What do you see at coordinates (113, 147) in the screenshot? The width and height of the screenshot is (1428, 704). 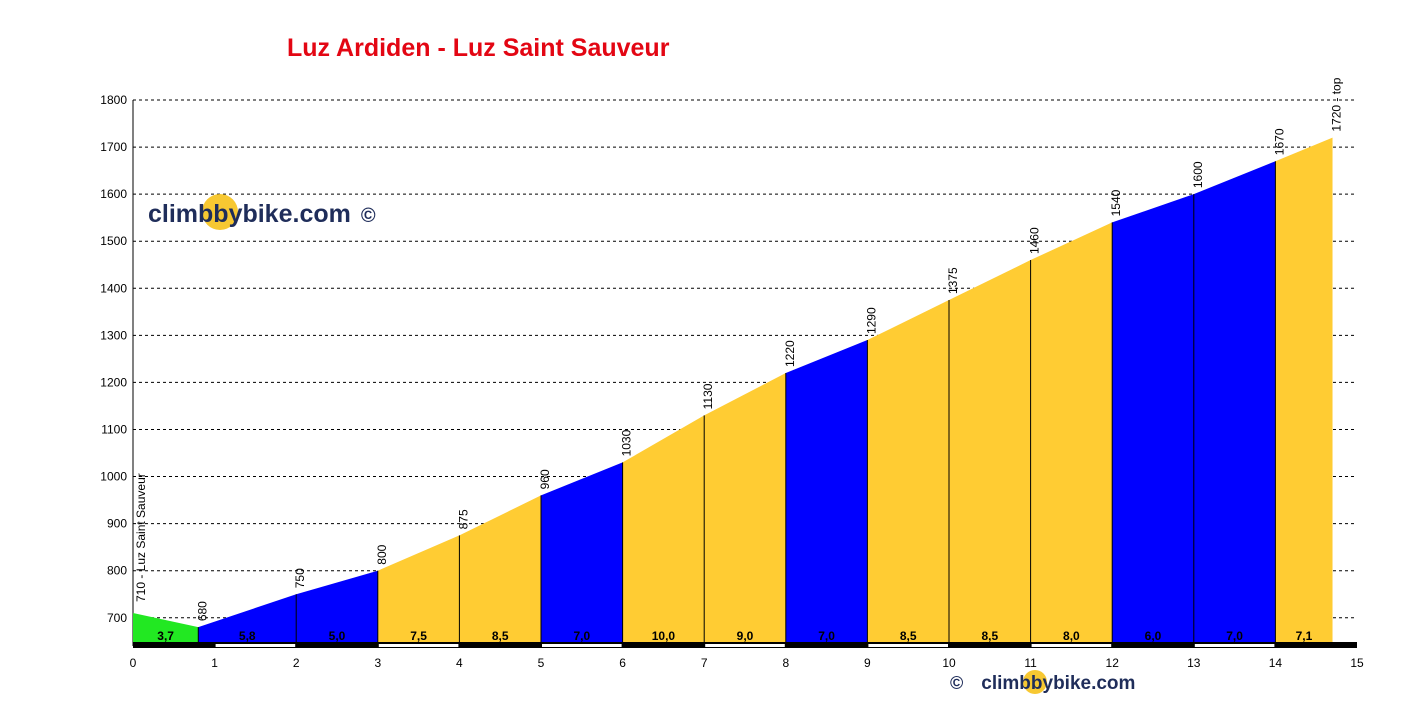 I see `y-tick-label: 1700` at bounding box center [113, 147].